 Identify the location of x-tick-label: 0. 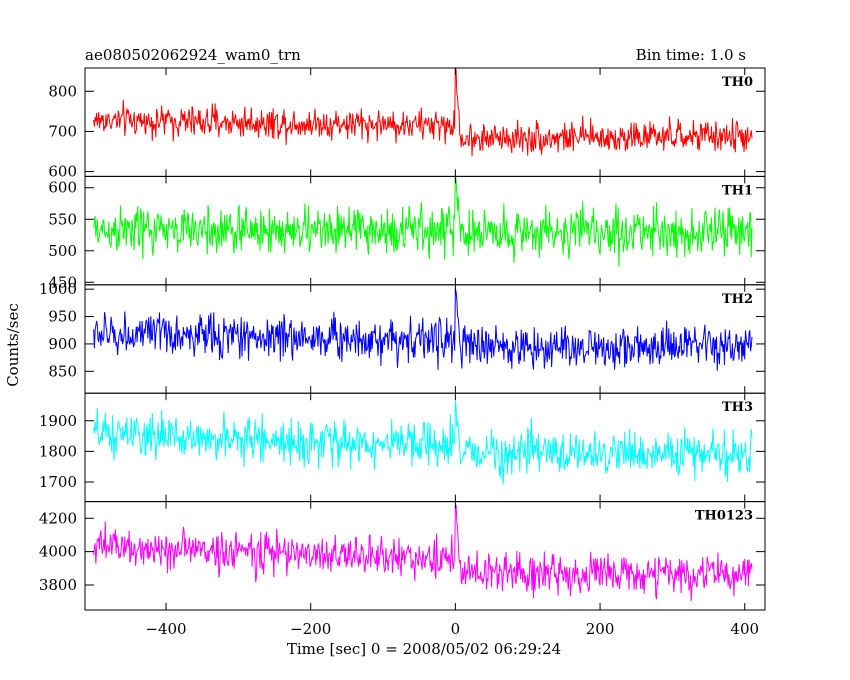
(456, 629).